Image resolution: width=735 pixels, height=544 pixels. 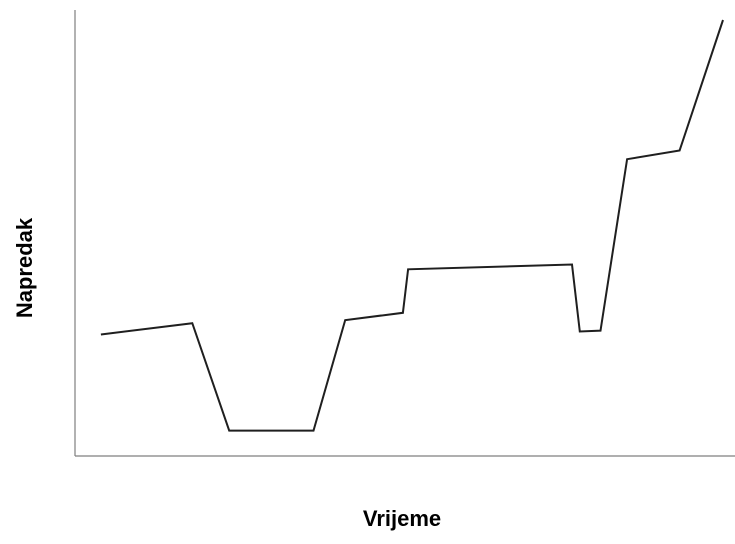 What do you see at coordinates (24, 268) in the screenshot?
I see `y-axis-label: Napredak` at bounding box center [24, 268].